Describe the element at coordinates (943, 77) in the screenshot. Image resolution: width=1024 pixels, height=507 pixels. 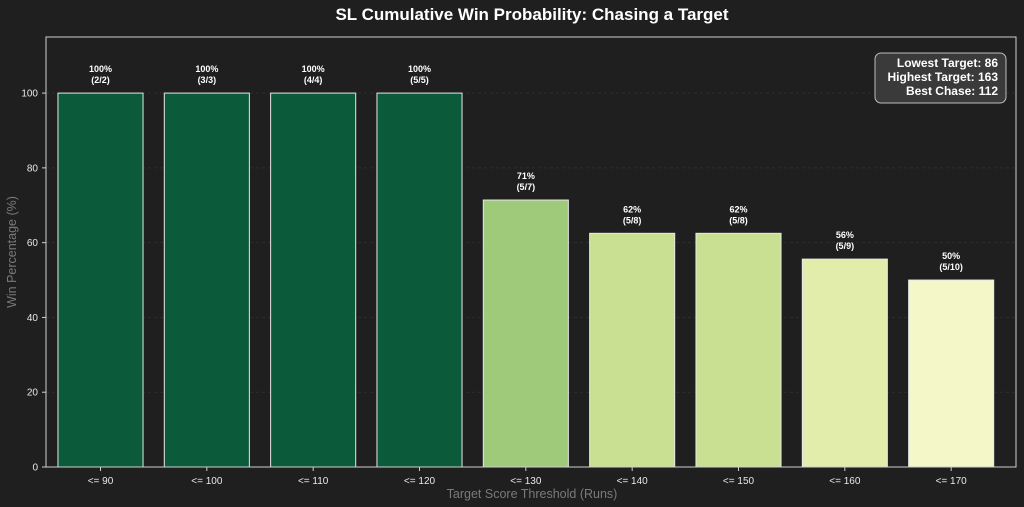
I see `info-highest-target: Highest Target: 163` at that location.